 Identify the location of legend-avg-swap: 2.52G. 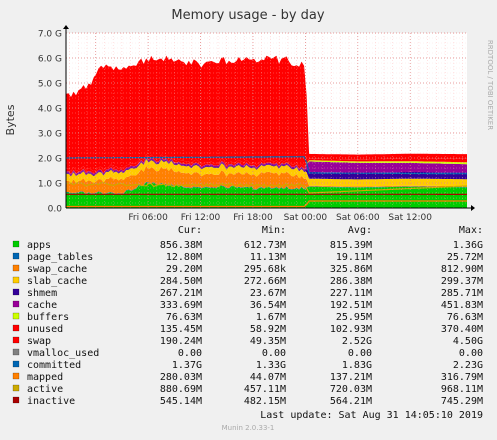
(357, 341).